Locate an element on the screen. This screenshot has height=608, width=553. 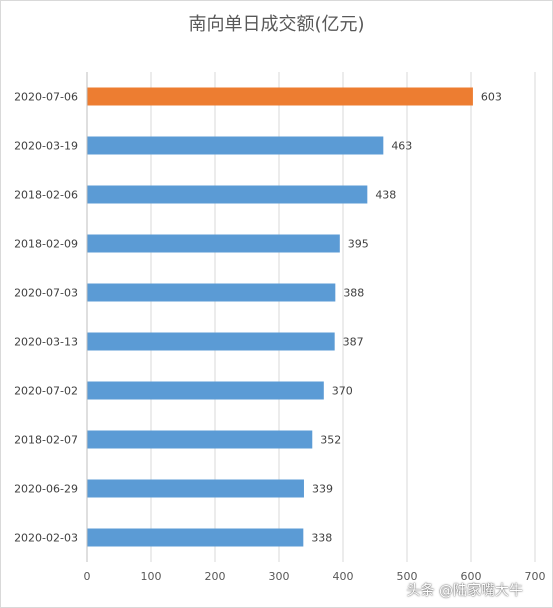
x-tick-label: 200 is located at coordinates (215, 576).